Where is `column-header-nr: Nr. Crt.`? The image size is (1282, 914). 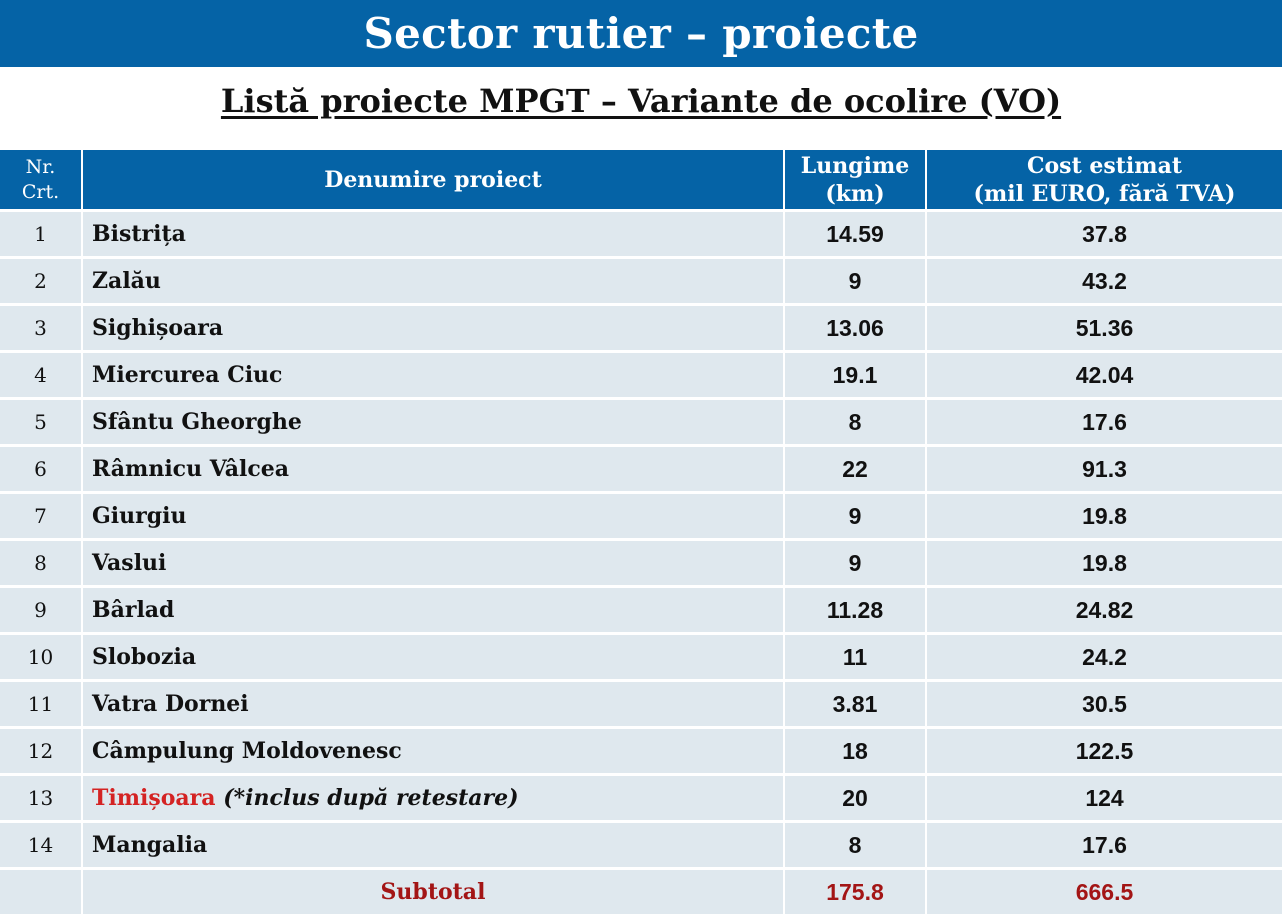
column-header-nr: Nr. Crt. is located at coordinates (41, 180).